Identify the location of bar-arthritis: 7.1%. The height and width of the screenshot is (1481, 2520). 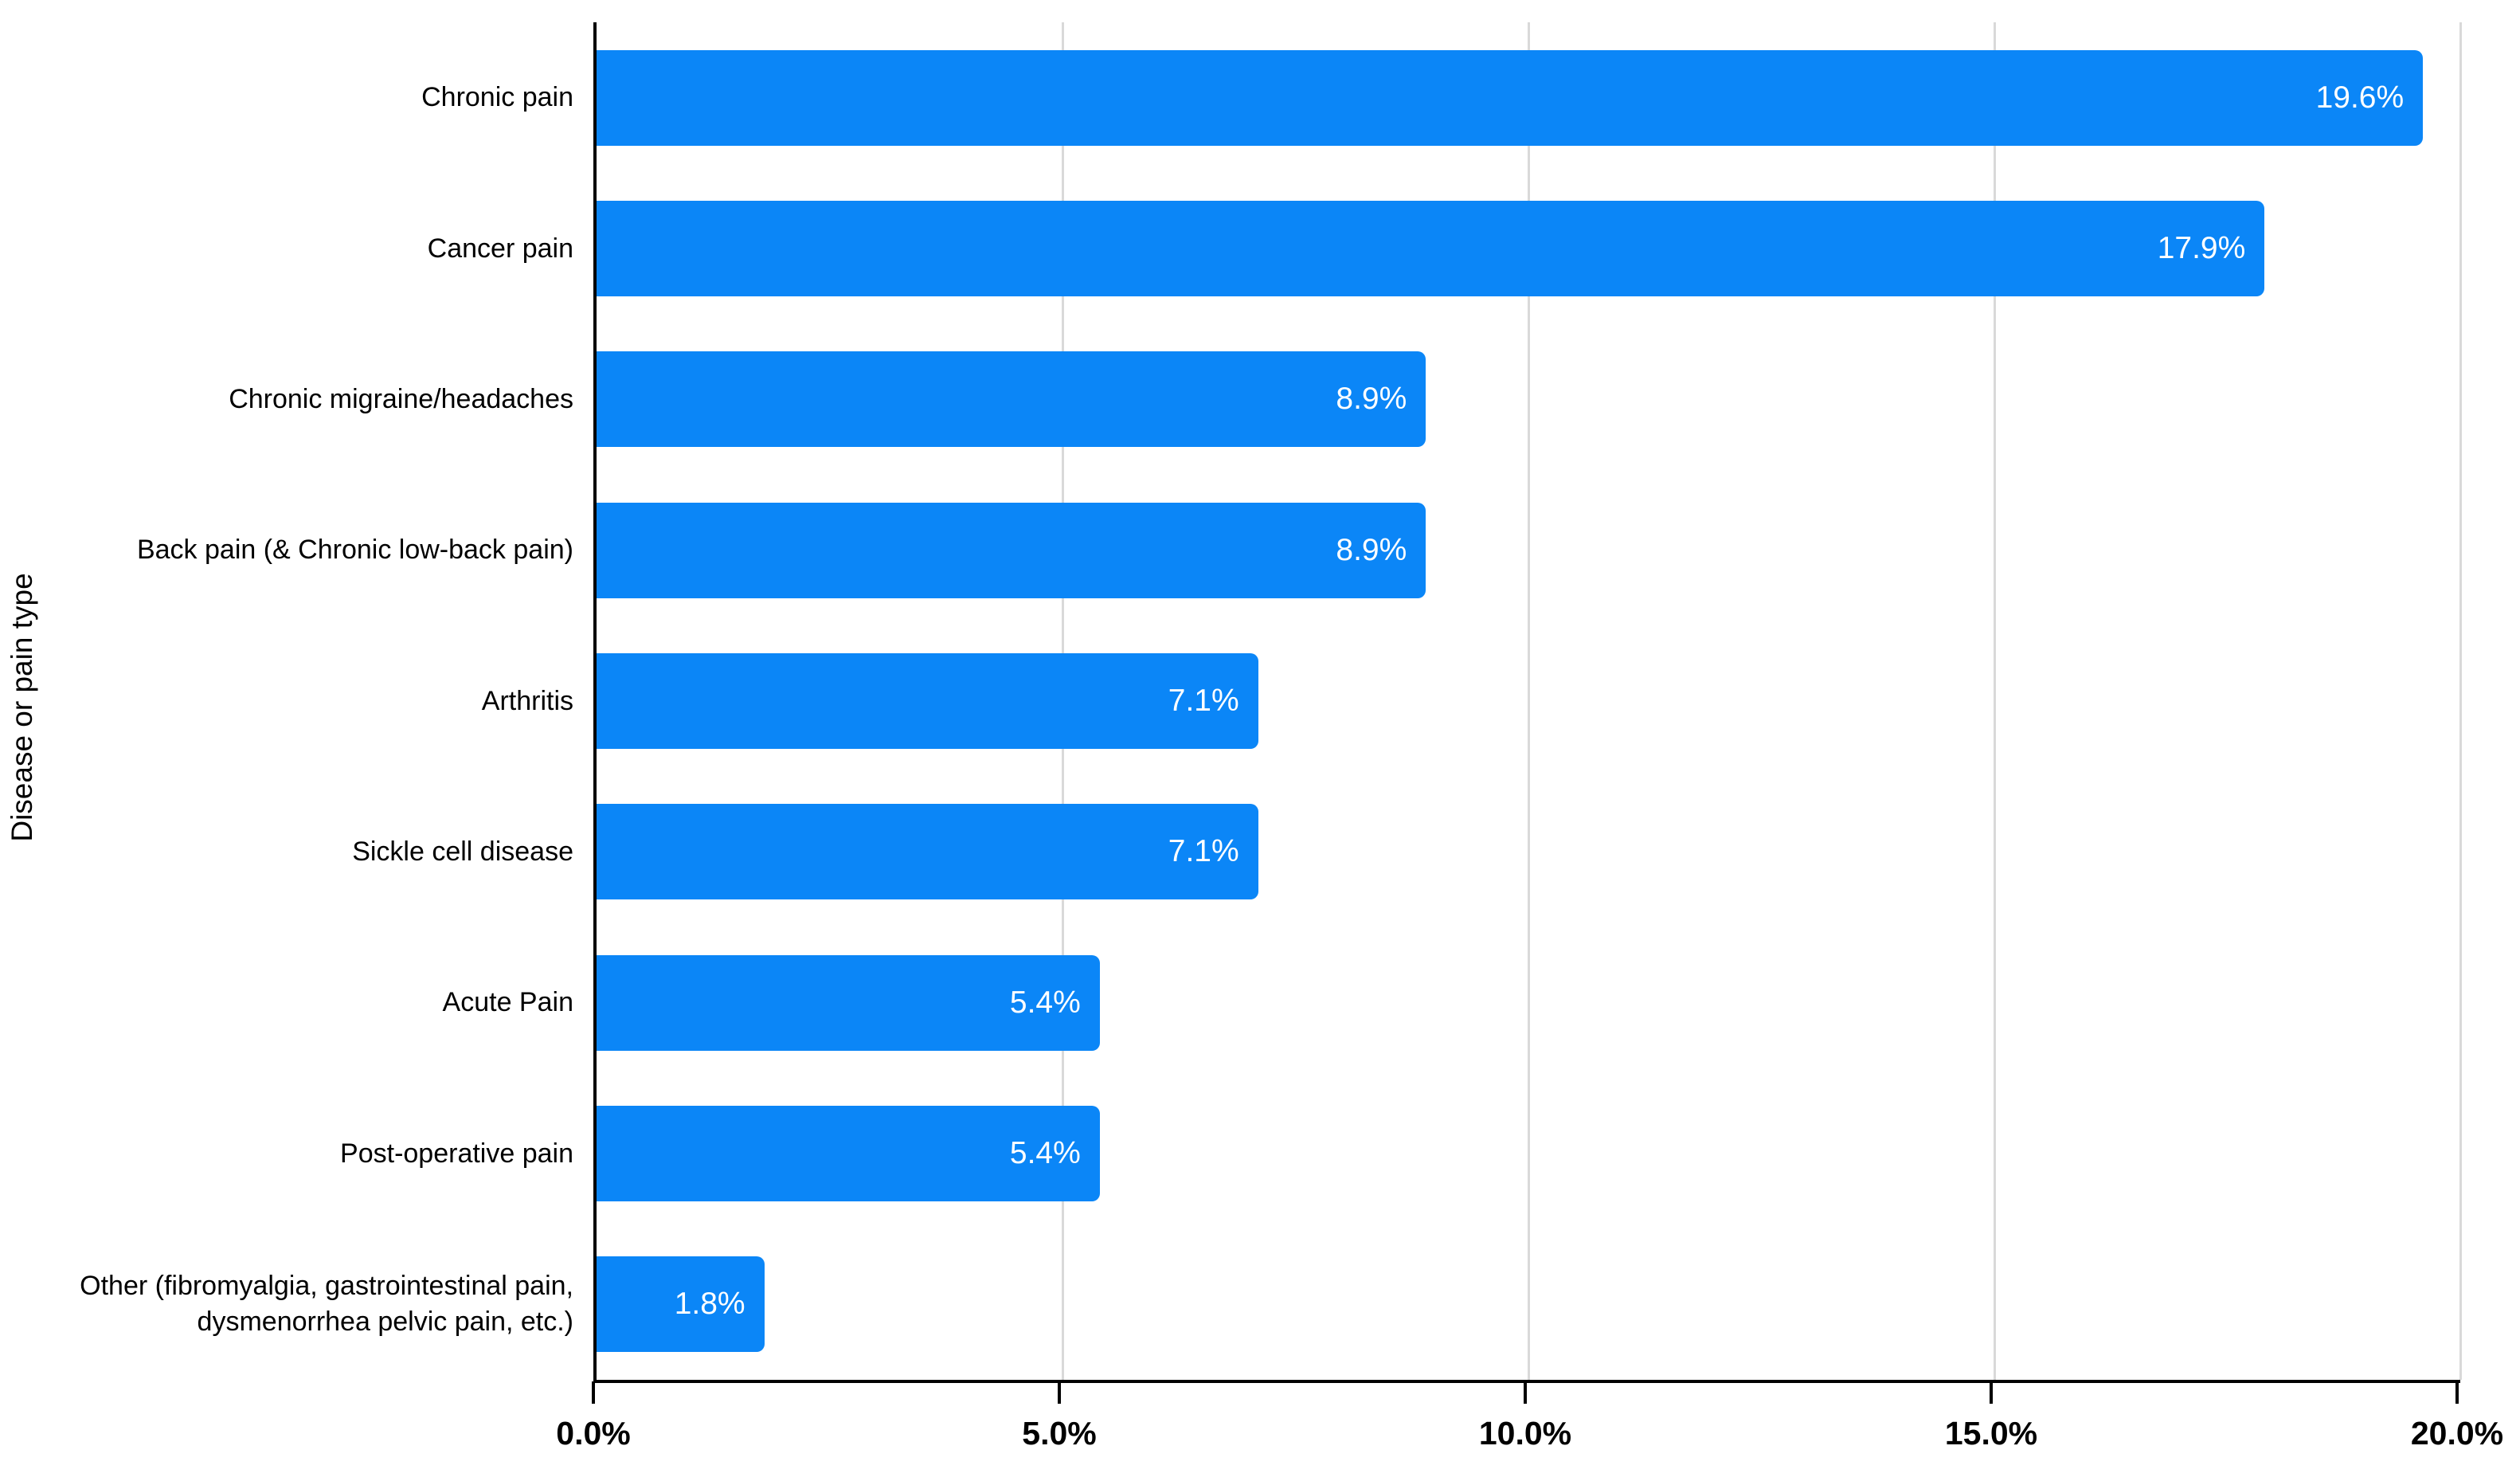
(928, 700).